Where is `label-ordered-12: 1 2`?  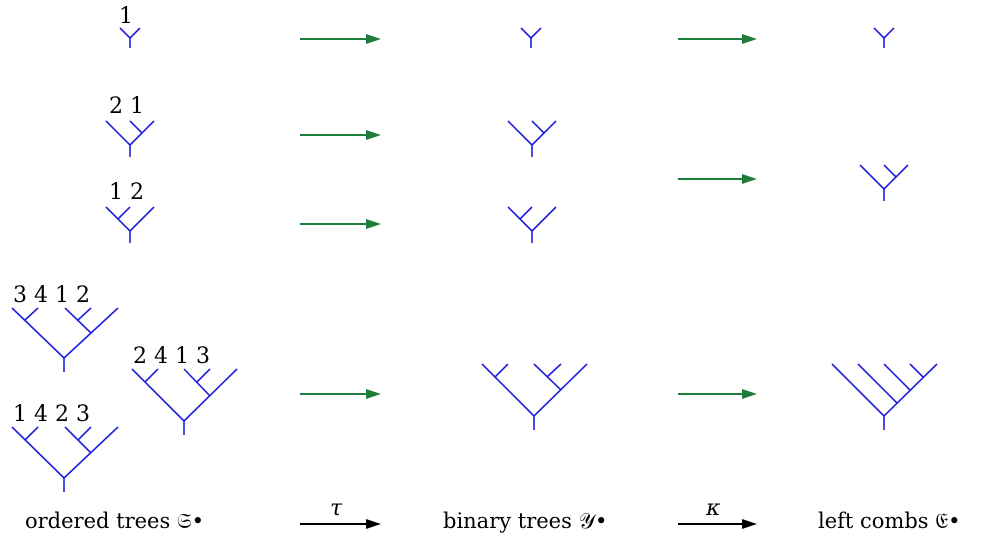 label-ordered-12: 1 2 is located at coordinates (126, 192).